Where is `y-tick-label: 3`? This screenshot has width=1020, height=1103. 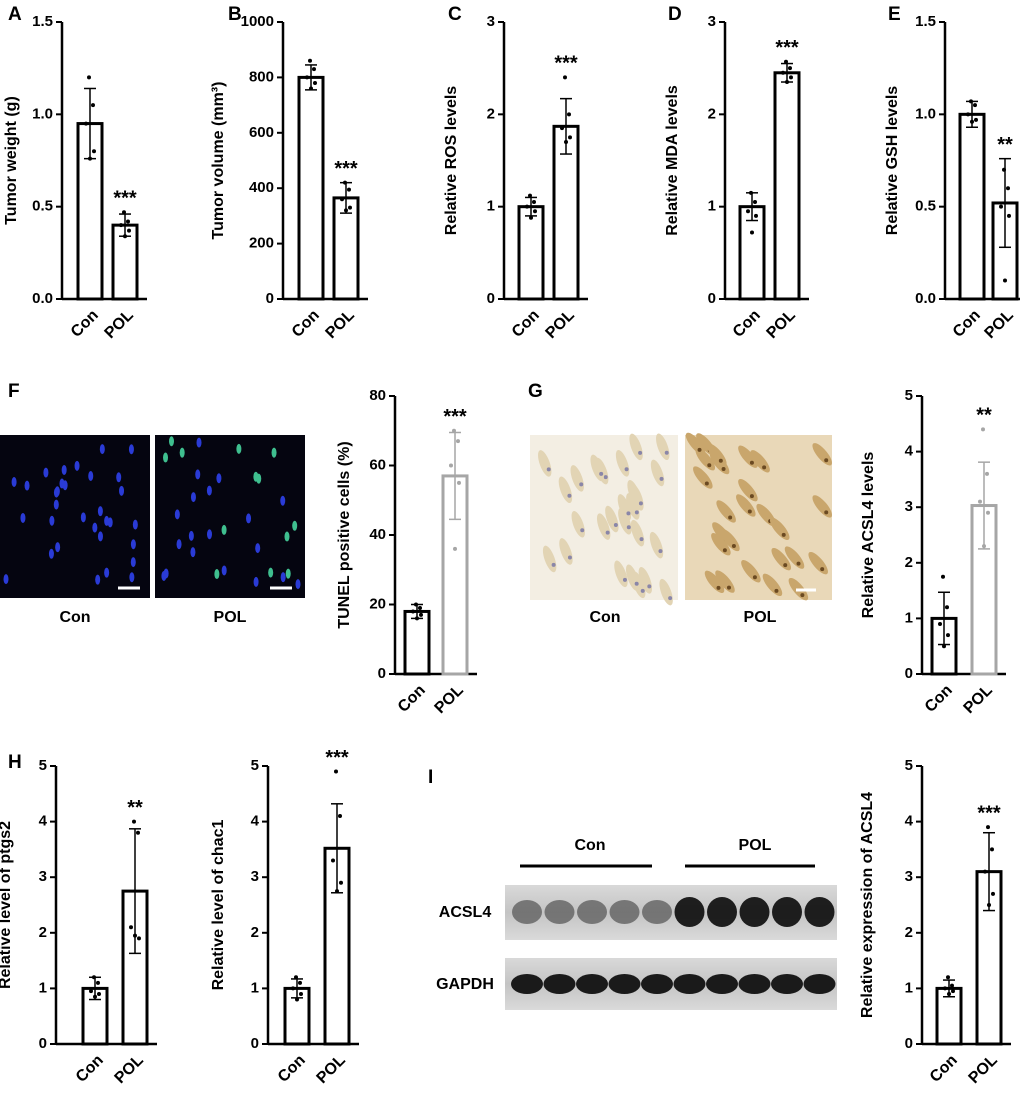
y-tick-label: 3 is located at coordinates (491, 21).